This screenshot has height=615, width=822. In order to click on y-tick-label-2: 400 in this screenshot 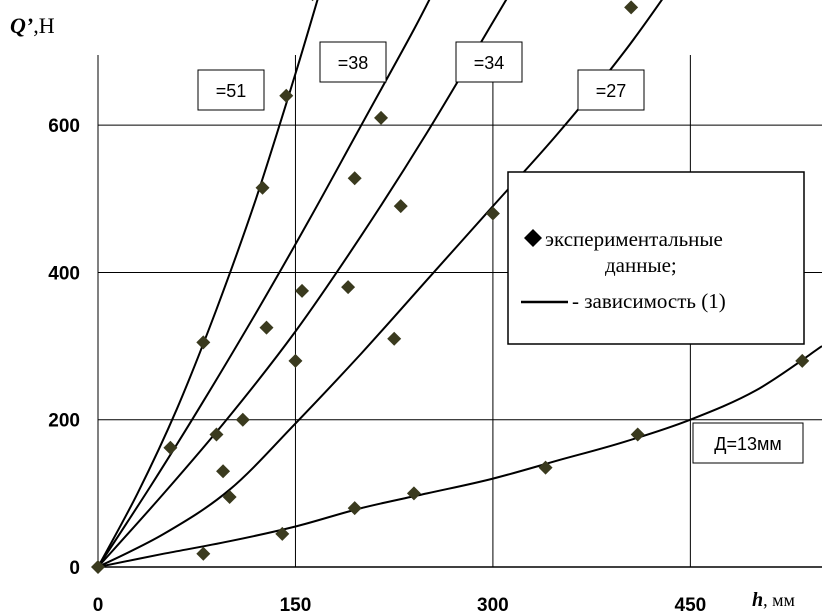, I will do `click(64, 273)`.